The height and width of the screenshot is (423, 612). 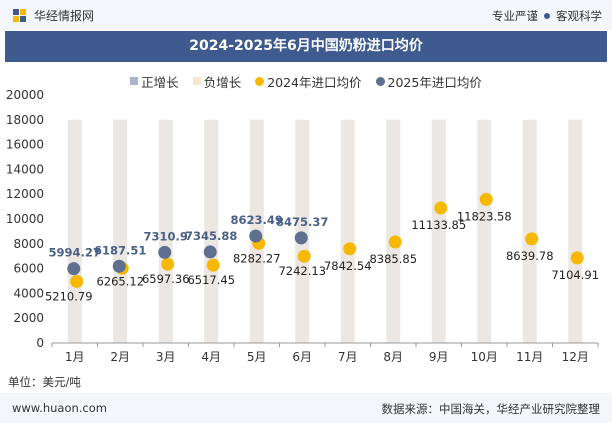 What do you see at coordinates (491, 409) in the screenshot?
I see `footer-source: 数据来源：中国海关，华经产业研究院整理` at bounding box center [491, 409].